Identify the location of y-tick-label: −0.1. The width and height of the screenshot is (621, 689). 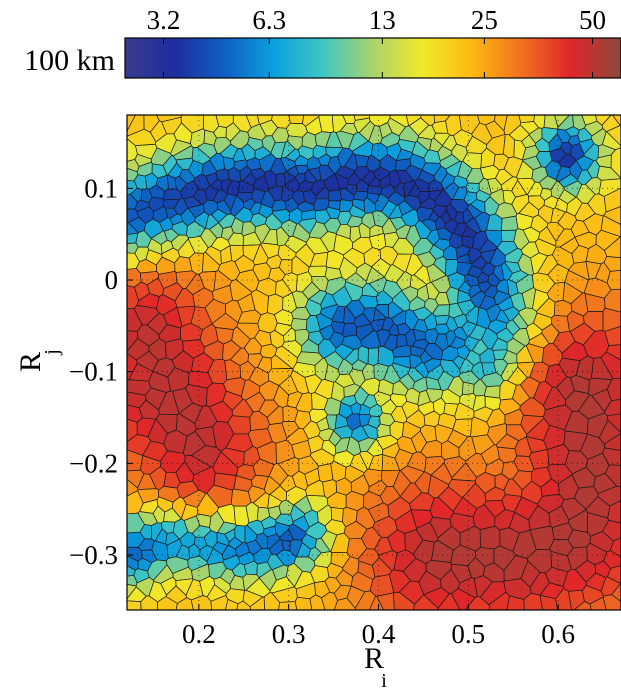
(93, 372).